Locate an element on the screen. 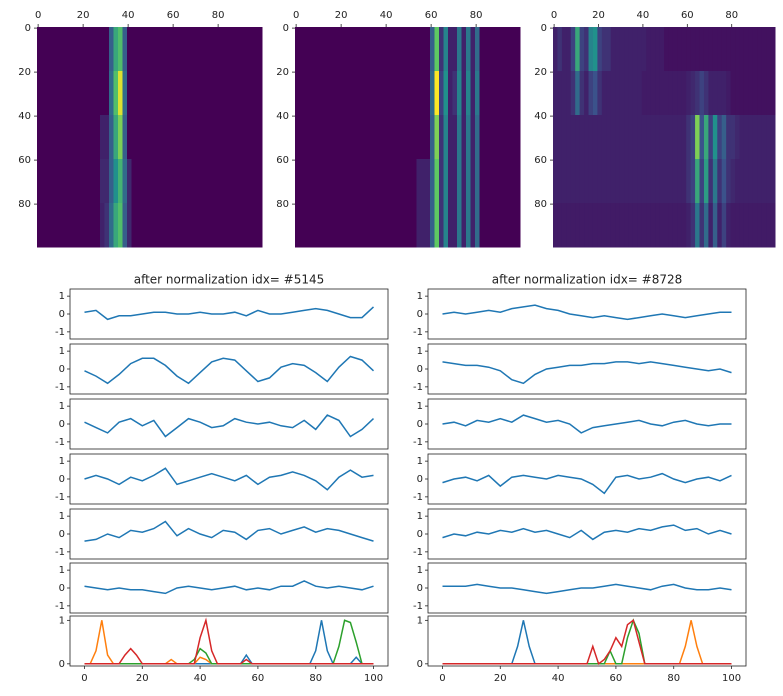  x-tick-label: 40 is located at coordinates (200, 678).